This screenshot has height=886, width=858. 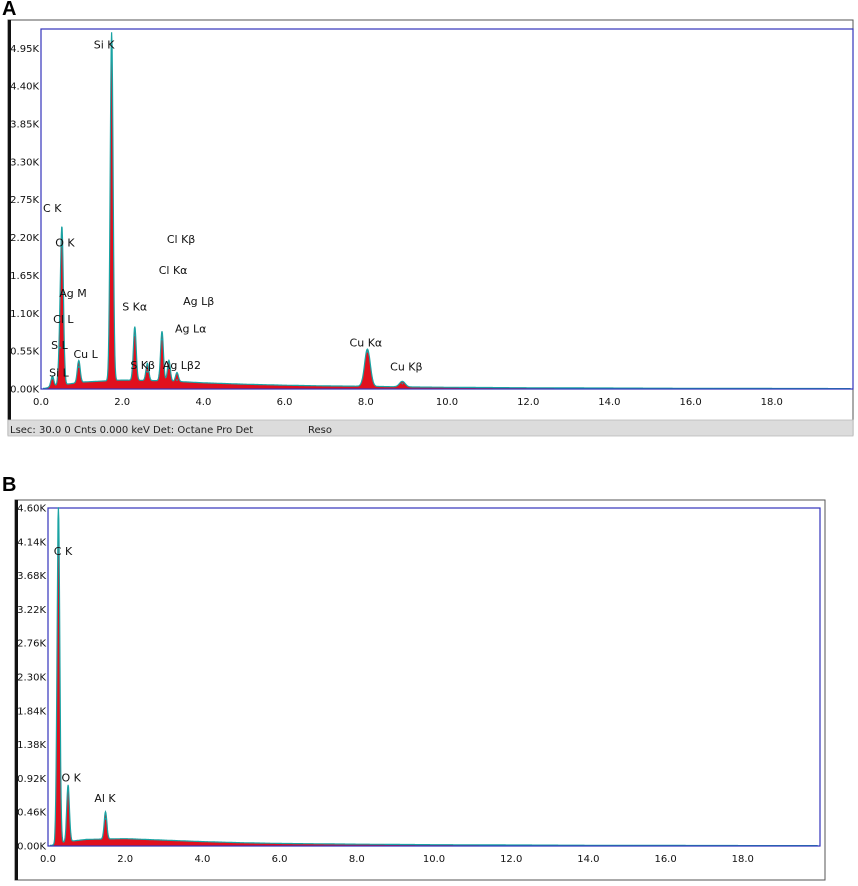 I want to click on y-tick-label: 3.68K, so click(x=31, y=576).